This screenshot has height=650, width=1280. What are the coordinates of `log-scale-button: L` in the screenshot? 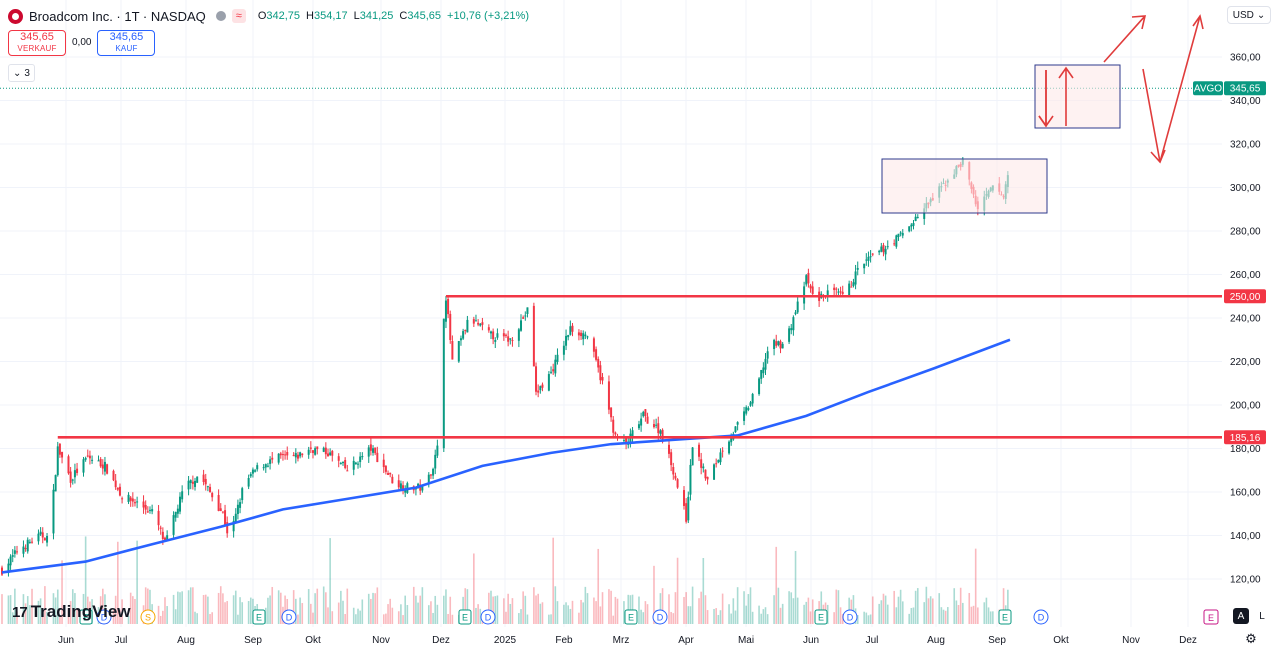 It's located at (1262, 616).